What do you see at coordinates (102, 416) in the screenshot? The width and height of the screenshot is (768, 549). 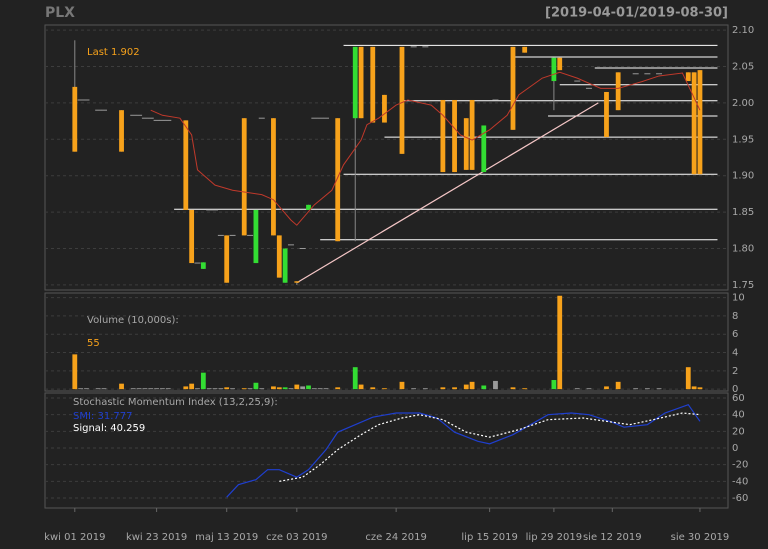 I see `legend-entry: SMI: 31.777` at bounding box center [102, 416].